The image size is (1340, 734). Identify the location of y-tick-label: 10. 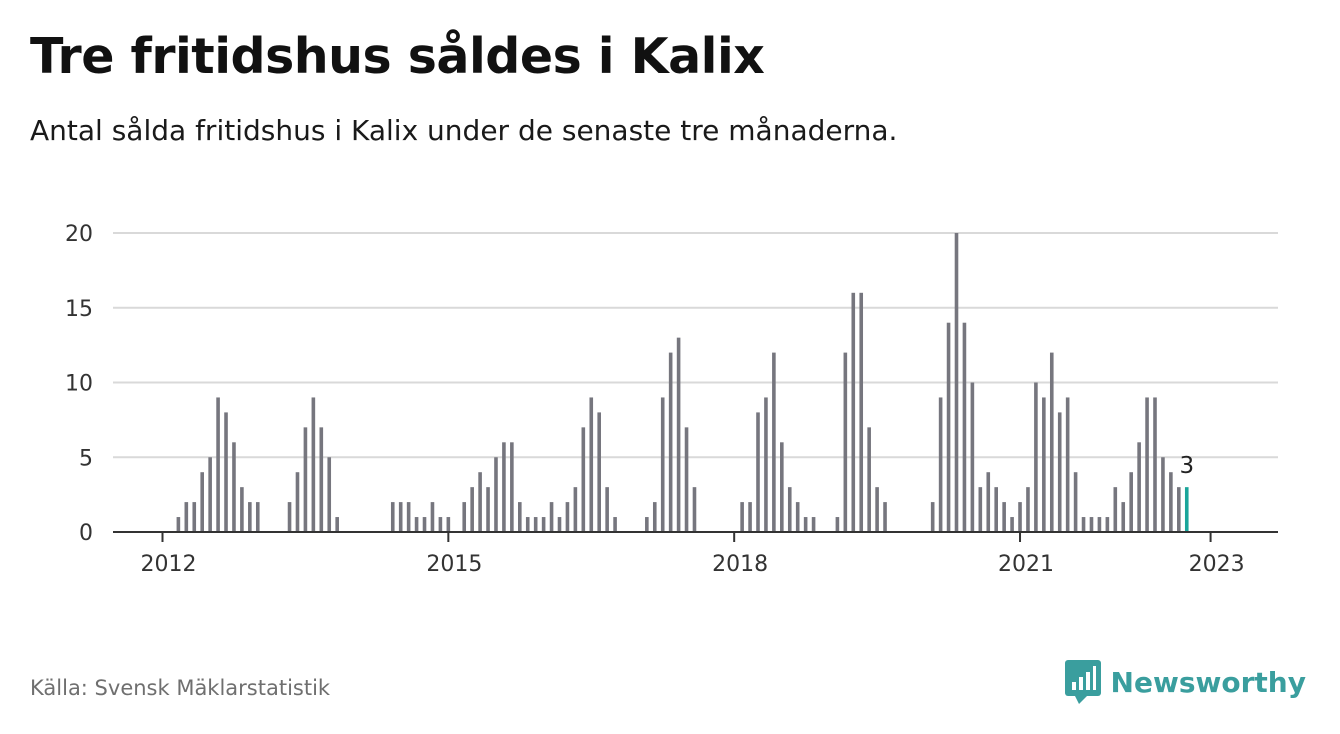
(79, 384).